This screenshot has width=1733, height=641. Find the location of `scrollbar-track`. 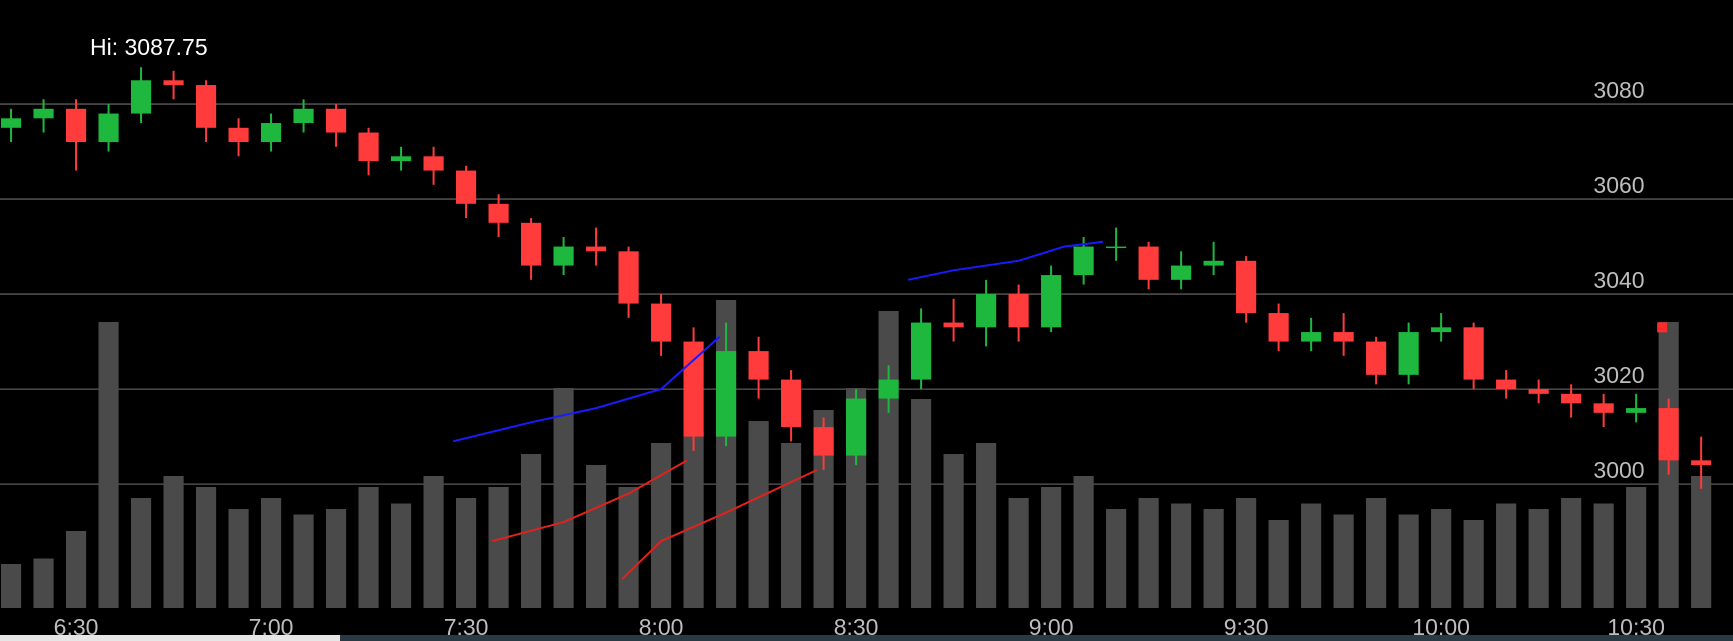

scrollbar-track is located at coordinates (1036, 638).